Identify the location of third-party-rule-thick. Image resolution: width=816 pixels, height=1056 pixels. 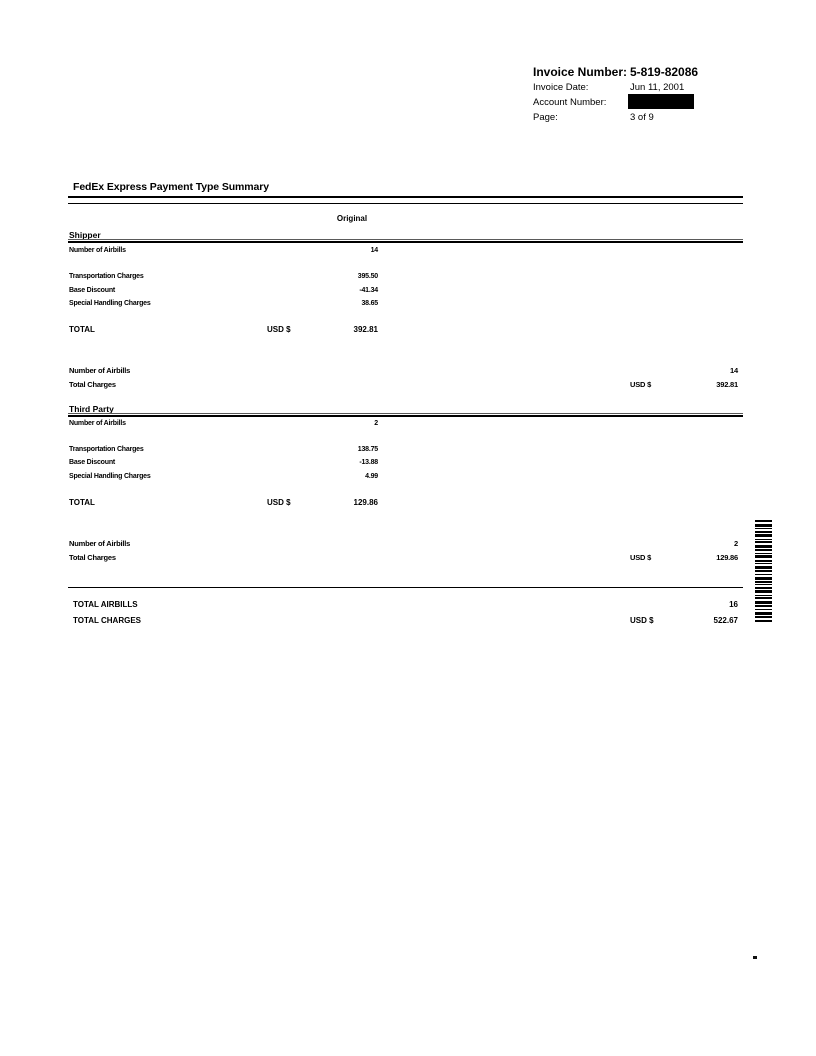
(405, 416).